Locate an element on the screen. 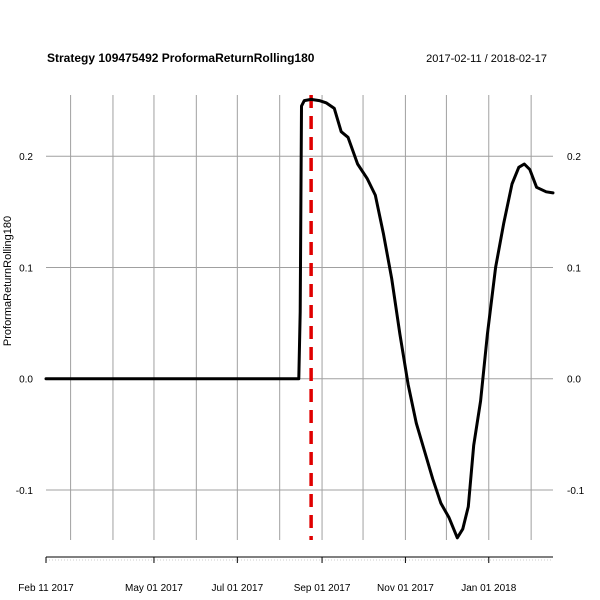 The height and width of the screenshot is (600, 600). y-tick-label-right: 0.2 is located at coordinates (574, 157).